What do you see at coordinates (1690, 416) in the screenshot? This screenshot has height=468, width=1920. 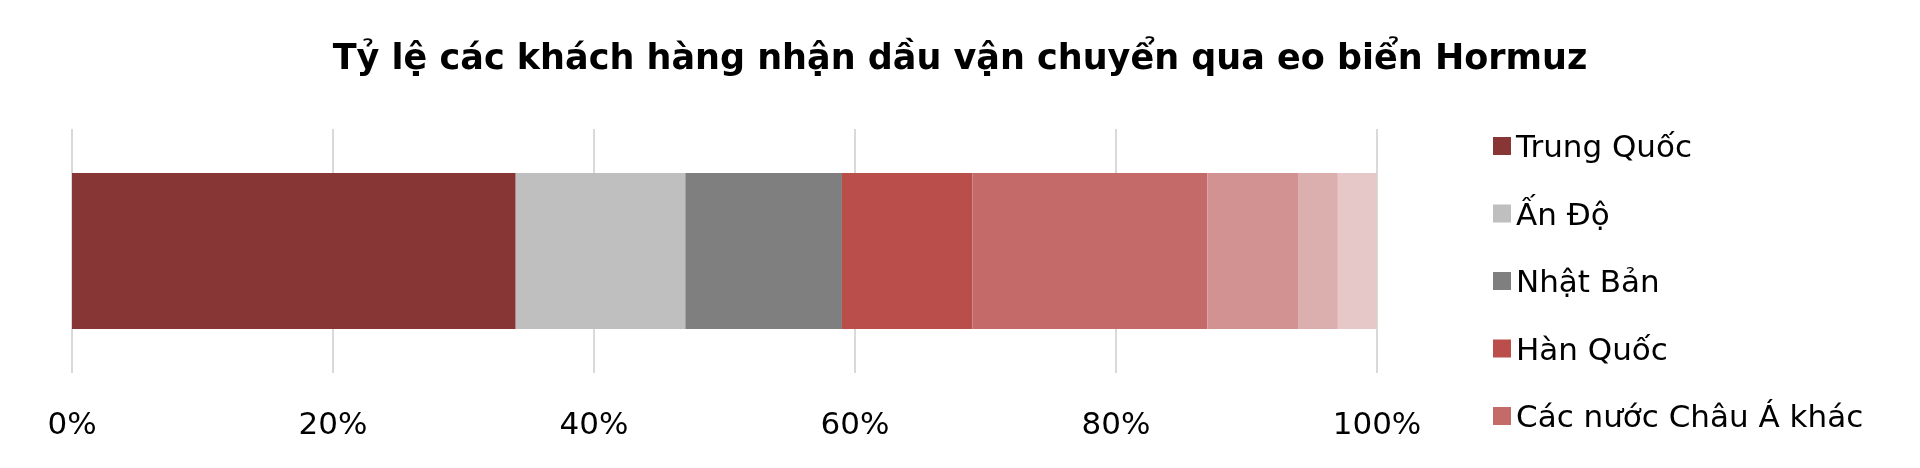 I see `legend-label: Các nước Châu Á khác` at bounding box center [1690, 416].